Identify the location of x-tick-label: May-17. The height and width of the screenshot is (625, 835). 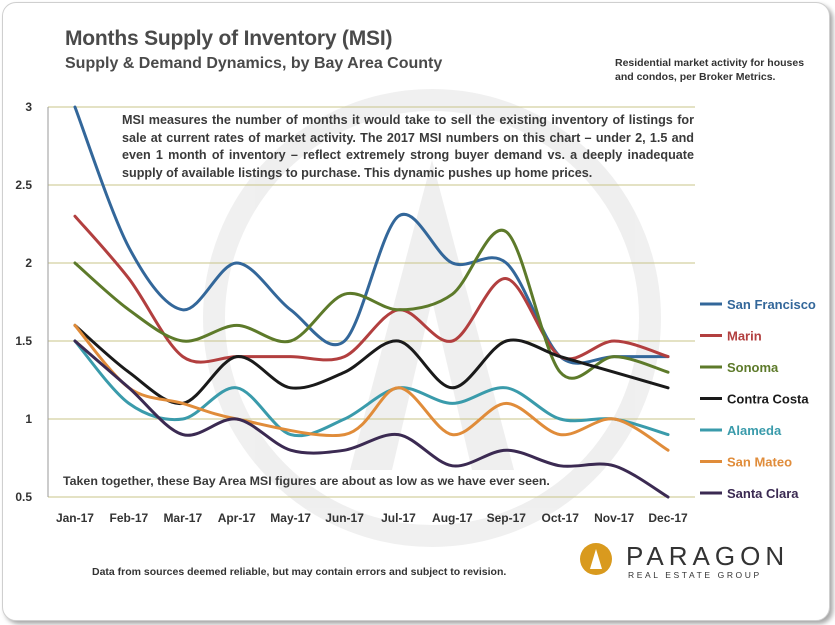
(290, 518).